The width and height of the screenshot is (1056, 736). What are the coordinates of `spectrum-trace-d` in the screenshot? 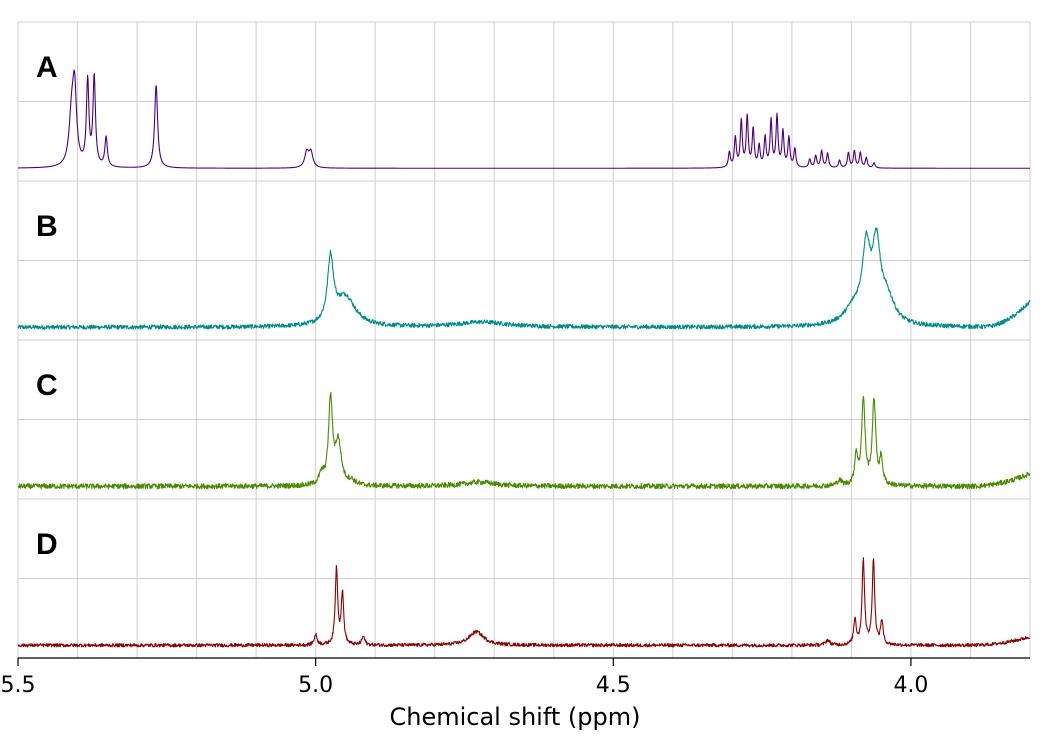 It's located at (524, 602).